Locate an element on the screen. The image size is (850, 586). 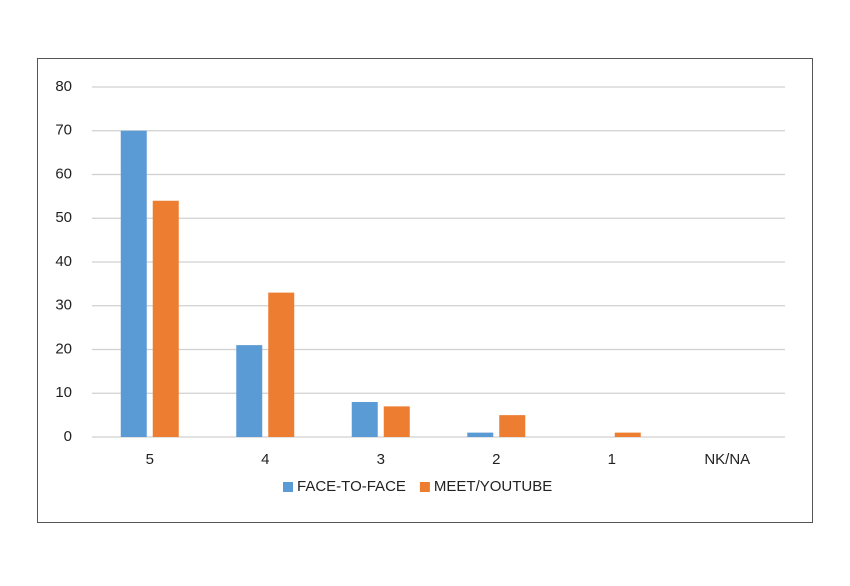
y-tick-label: 0 is located at coordinates (68, 436).